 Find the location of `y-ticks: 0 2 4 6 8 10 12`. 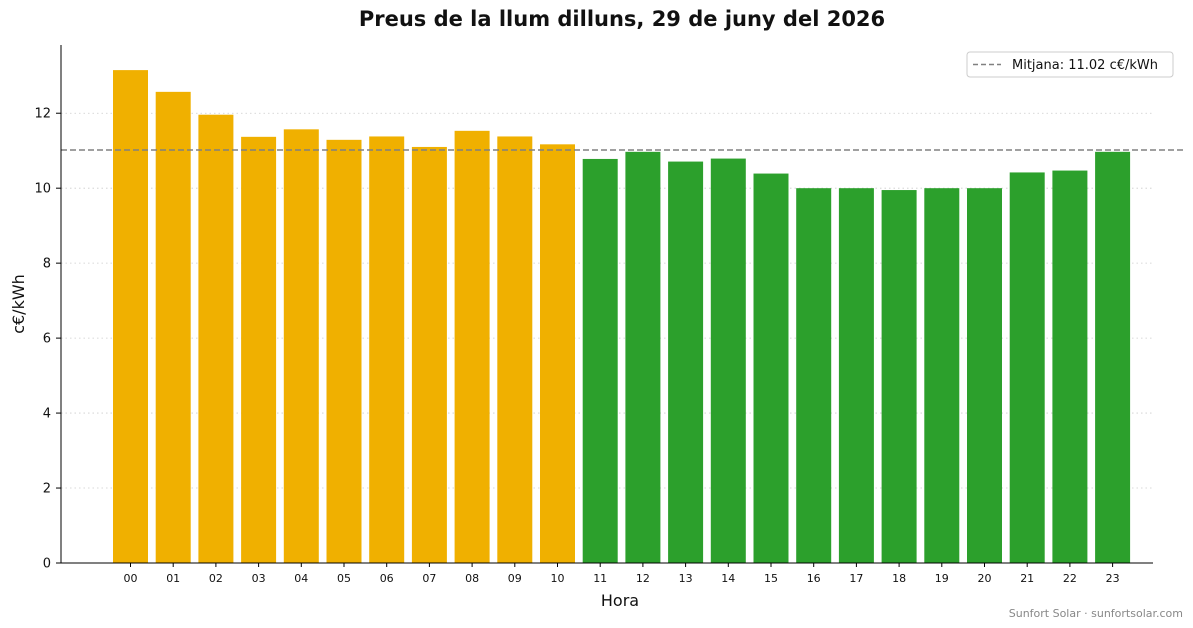

y-ticks: 0 2 4 6 8 10 12 is located at coordinates (47, 339).